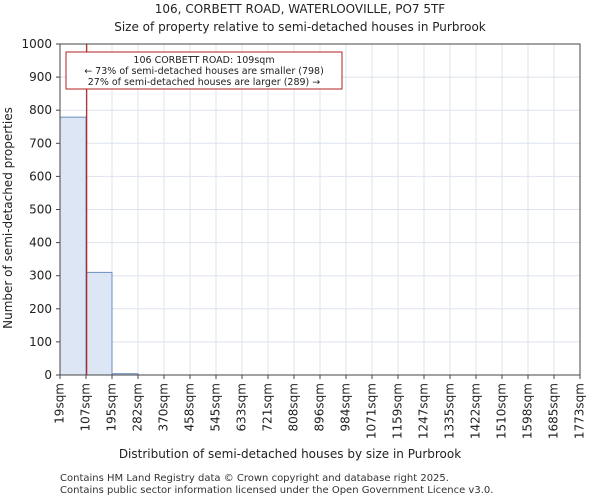 Image resolution: width=600 pixels, height=500 pixels. What do you see at coordinates (40, 110) in the screenshot?
I see `y-tick-label: 800` at bounding box center [40, 110].